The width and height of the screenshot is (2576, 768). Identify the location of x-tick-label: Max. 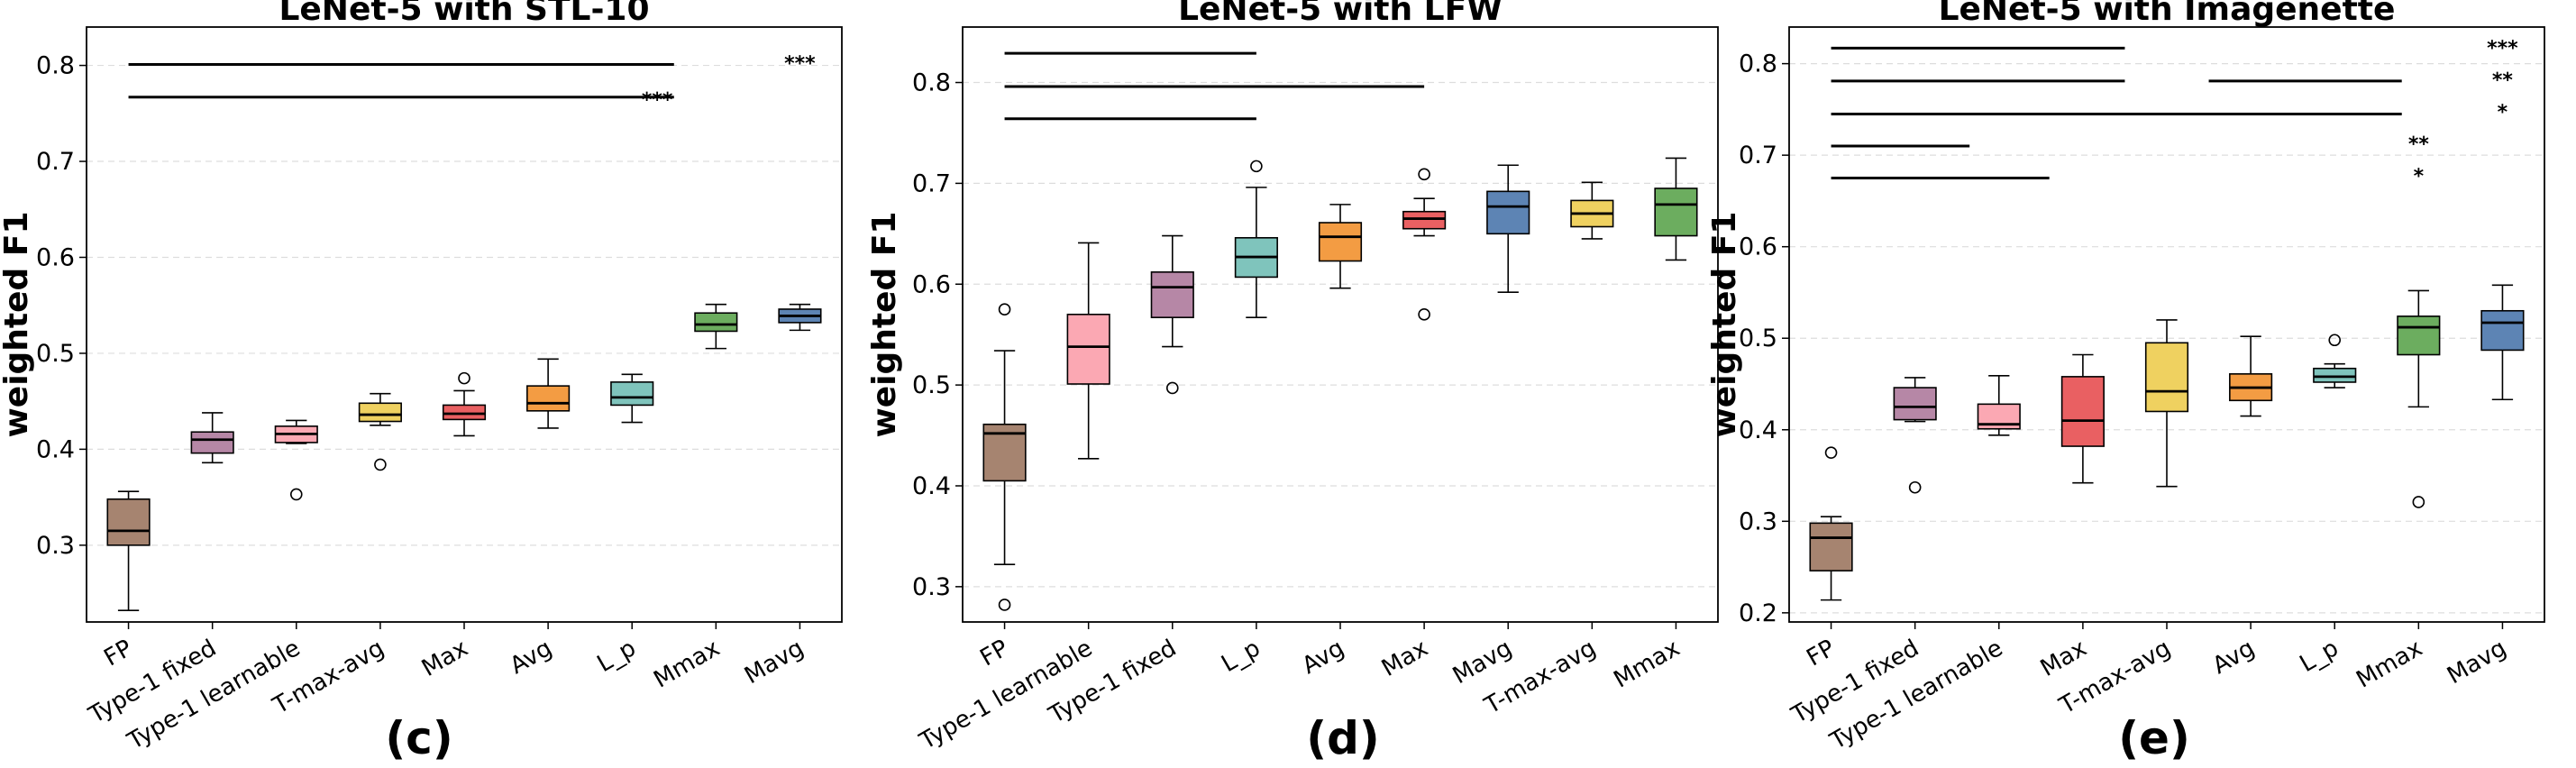
(445, 658).